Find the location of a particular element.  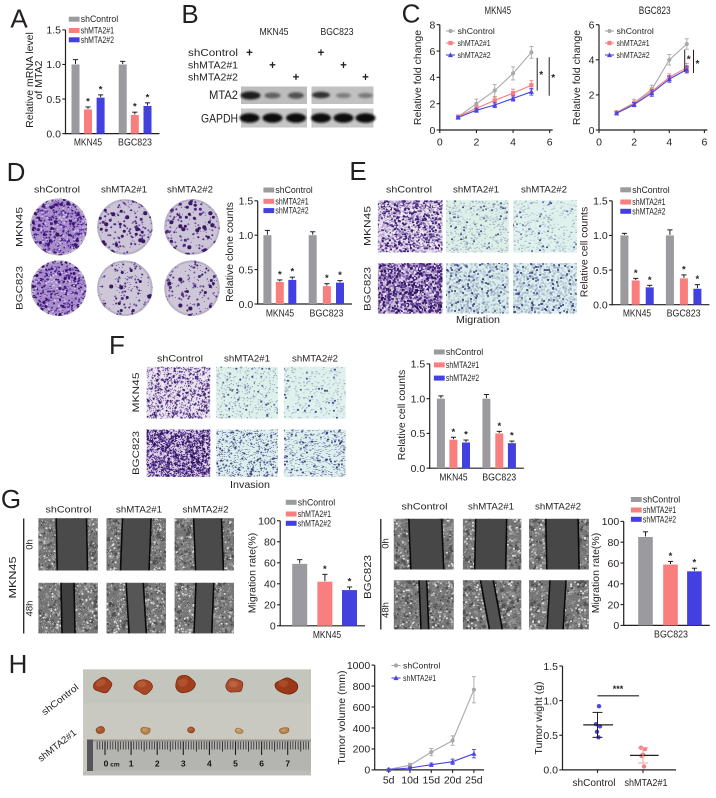

svg-text: GAPDH is located at coordinates (219, 119).